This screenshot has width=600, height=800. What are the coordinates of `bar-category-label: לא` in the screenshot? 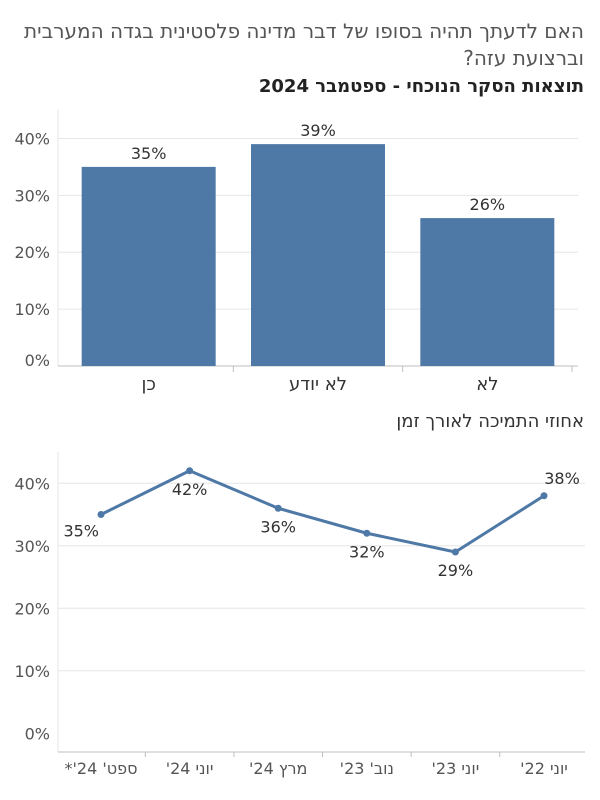 It's located at (487, 384).